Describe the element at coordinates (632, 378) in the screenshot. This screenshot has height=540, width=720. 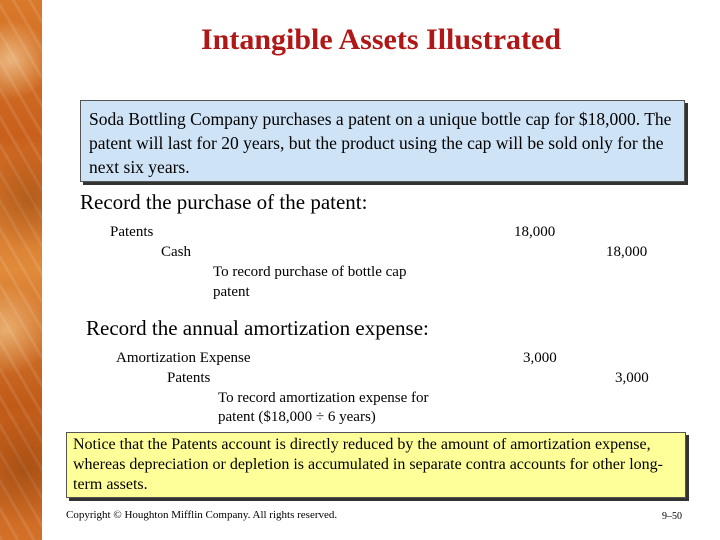
I see `amortization-credit-amount: 3,000` at that location.